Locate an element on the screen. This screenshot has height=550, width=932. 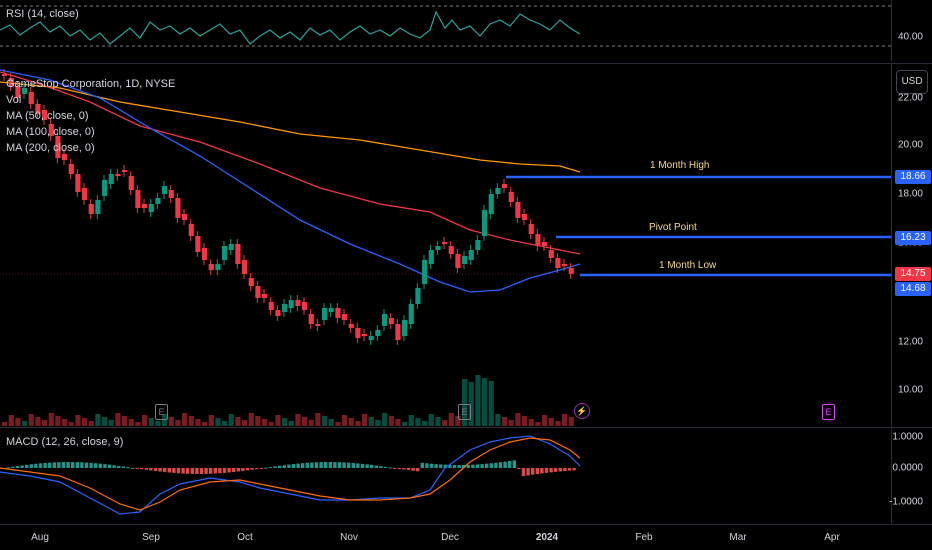
rsi-pane: RSI (14, close) is located at coordinates (445, 31).